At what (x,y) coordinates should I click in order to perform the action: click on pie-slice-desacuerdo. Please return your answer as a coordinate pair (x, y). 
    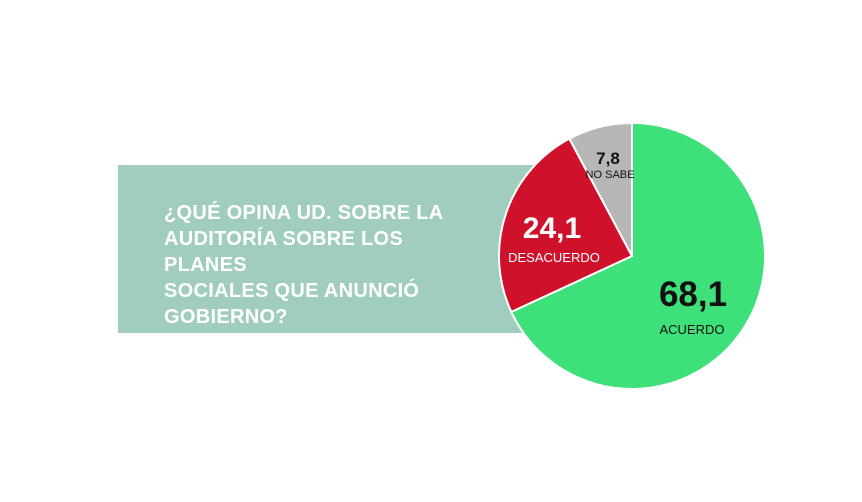
    Looking at the image, I should click on (566, 225).